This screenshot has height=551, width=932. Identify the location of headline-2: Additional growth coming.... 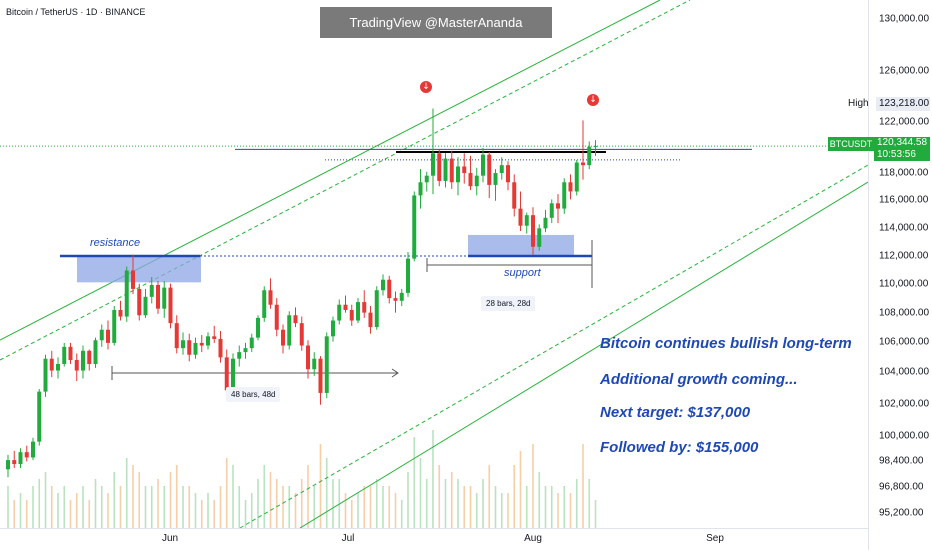
(699, 379).